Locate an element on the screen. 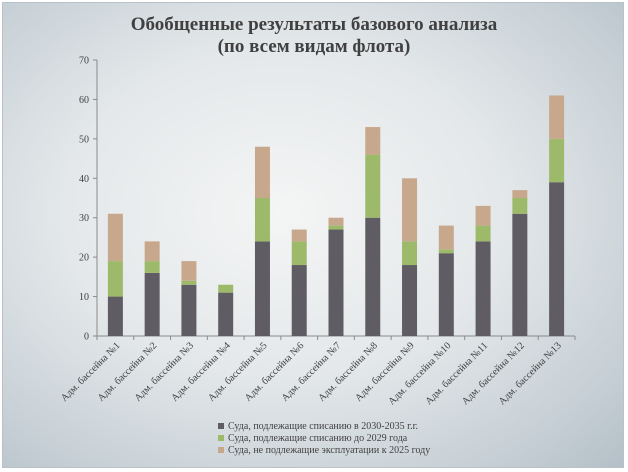  y-tick-label: 20 is located at coordinates (84, 258).